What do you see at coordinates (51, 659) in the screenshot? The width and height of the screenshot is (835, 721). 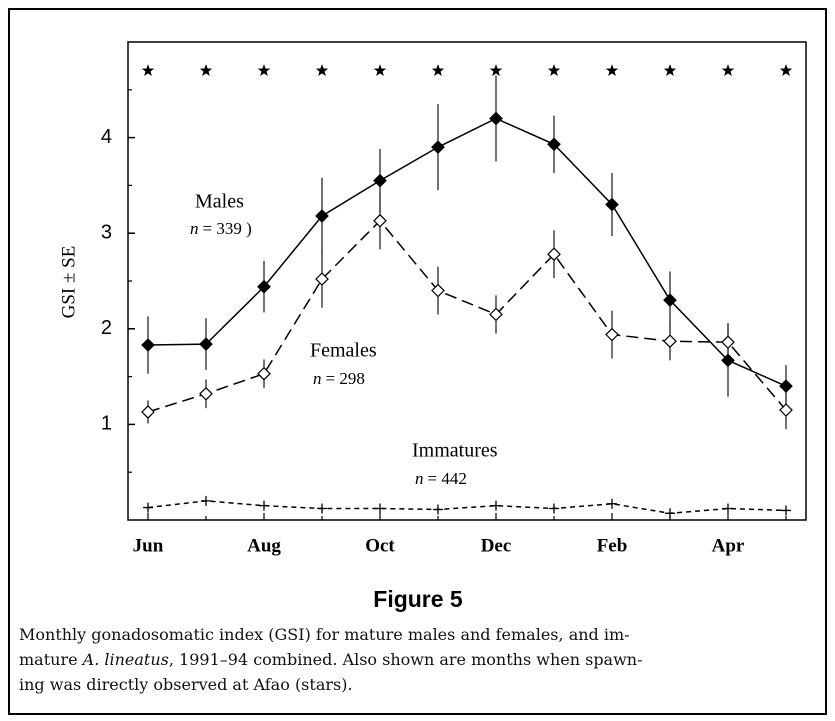 I see `caption-text: mature` at bounding box center [51, 659].